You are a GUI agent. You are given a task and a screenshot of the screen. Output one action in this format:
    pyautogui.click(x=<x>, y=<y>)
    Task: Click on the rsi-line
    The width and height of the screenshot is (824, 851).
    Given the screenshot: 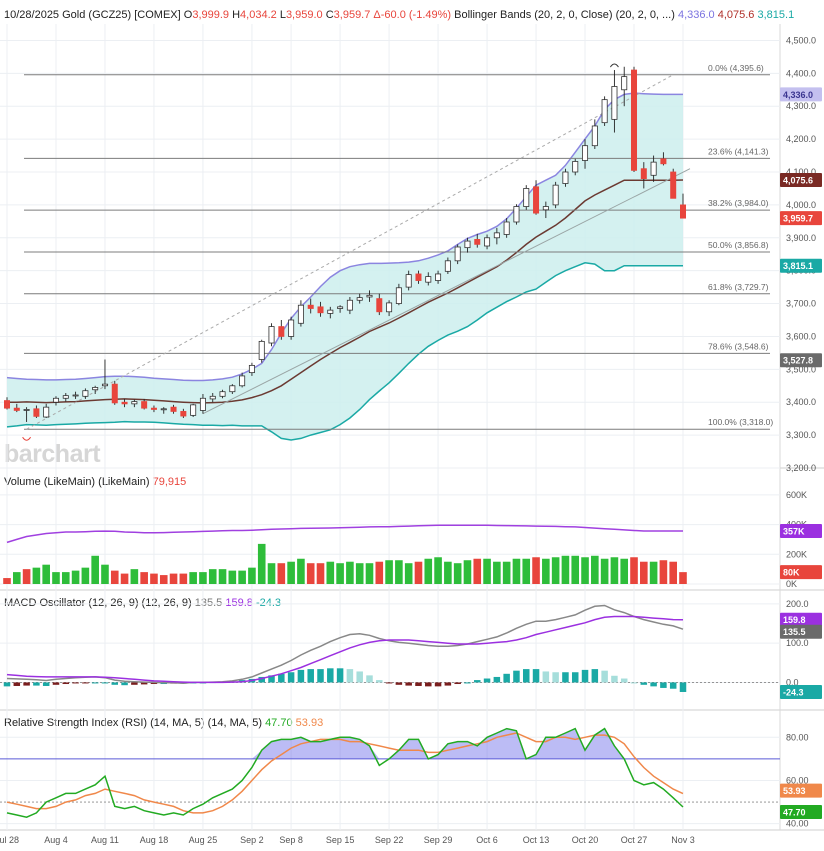 What is the action you would take?
    pyautogui.click(x=345, y=772)
    